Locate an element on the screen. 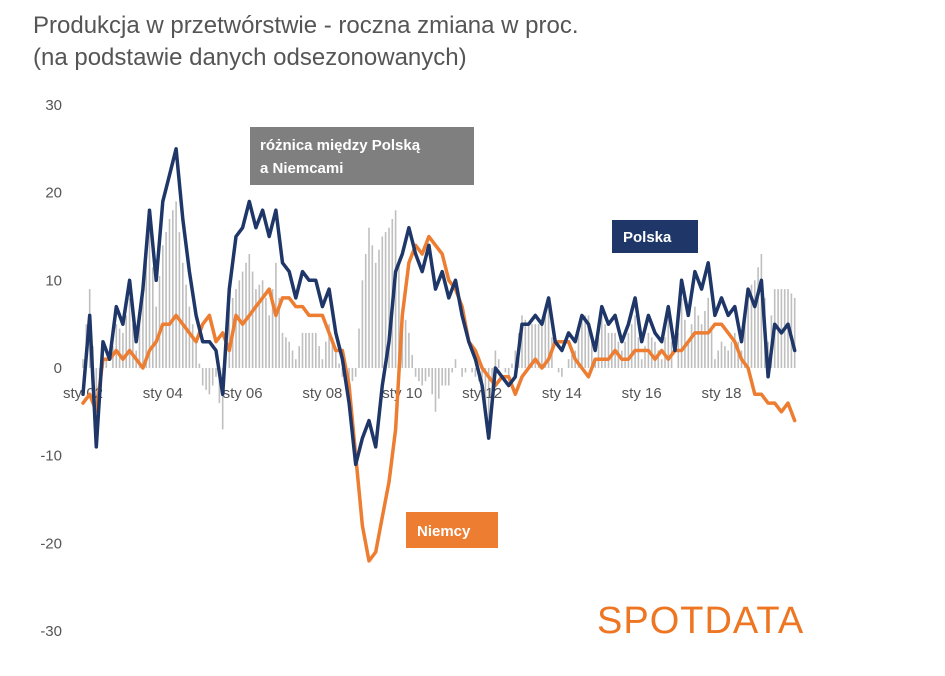 Image resolution: width=945 pixels, height=676 pixels. x-tick-label: sty 04 is located at coordinates (163, 393).